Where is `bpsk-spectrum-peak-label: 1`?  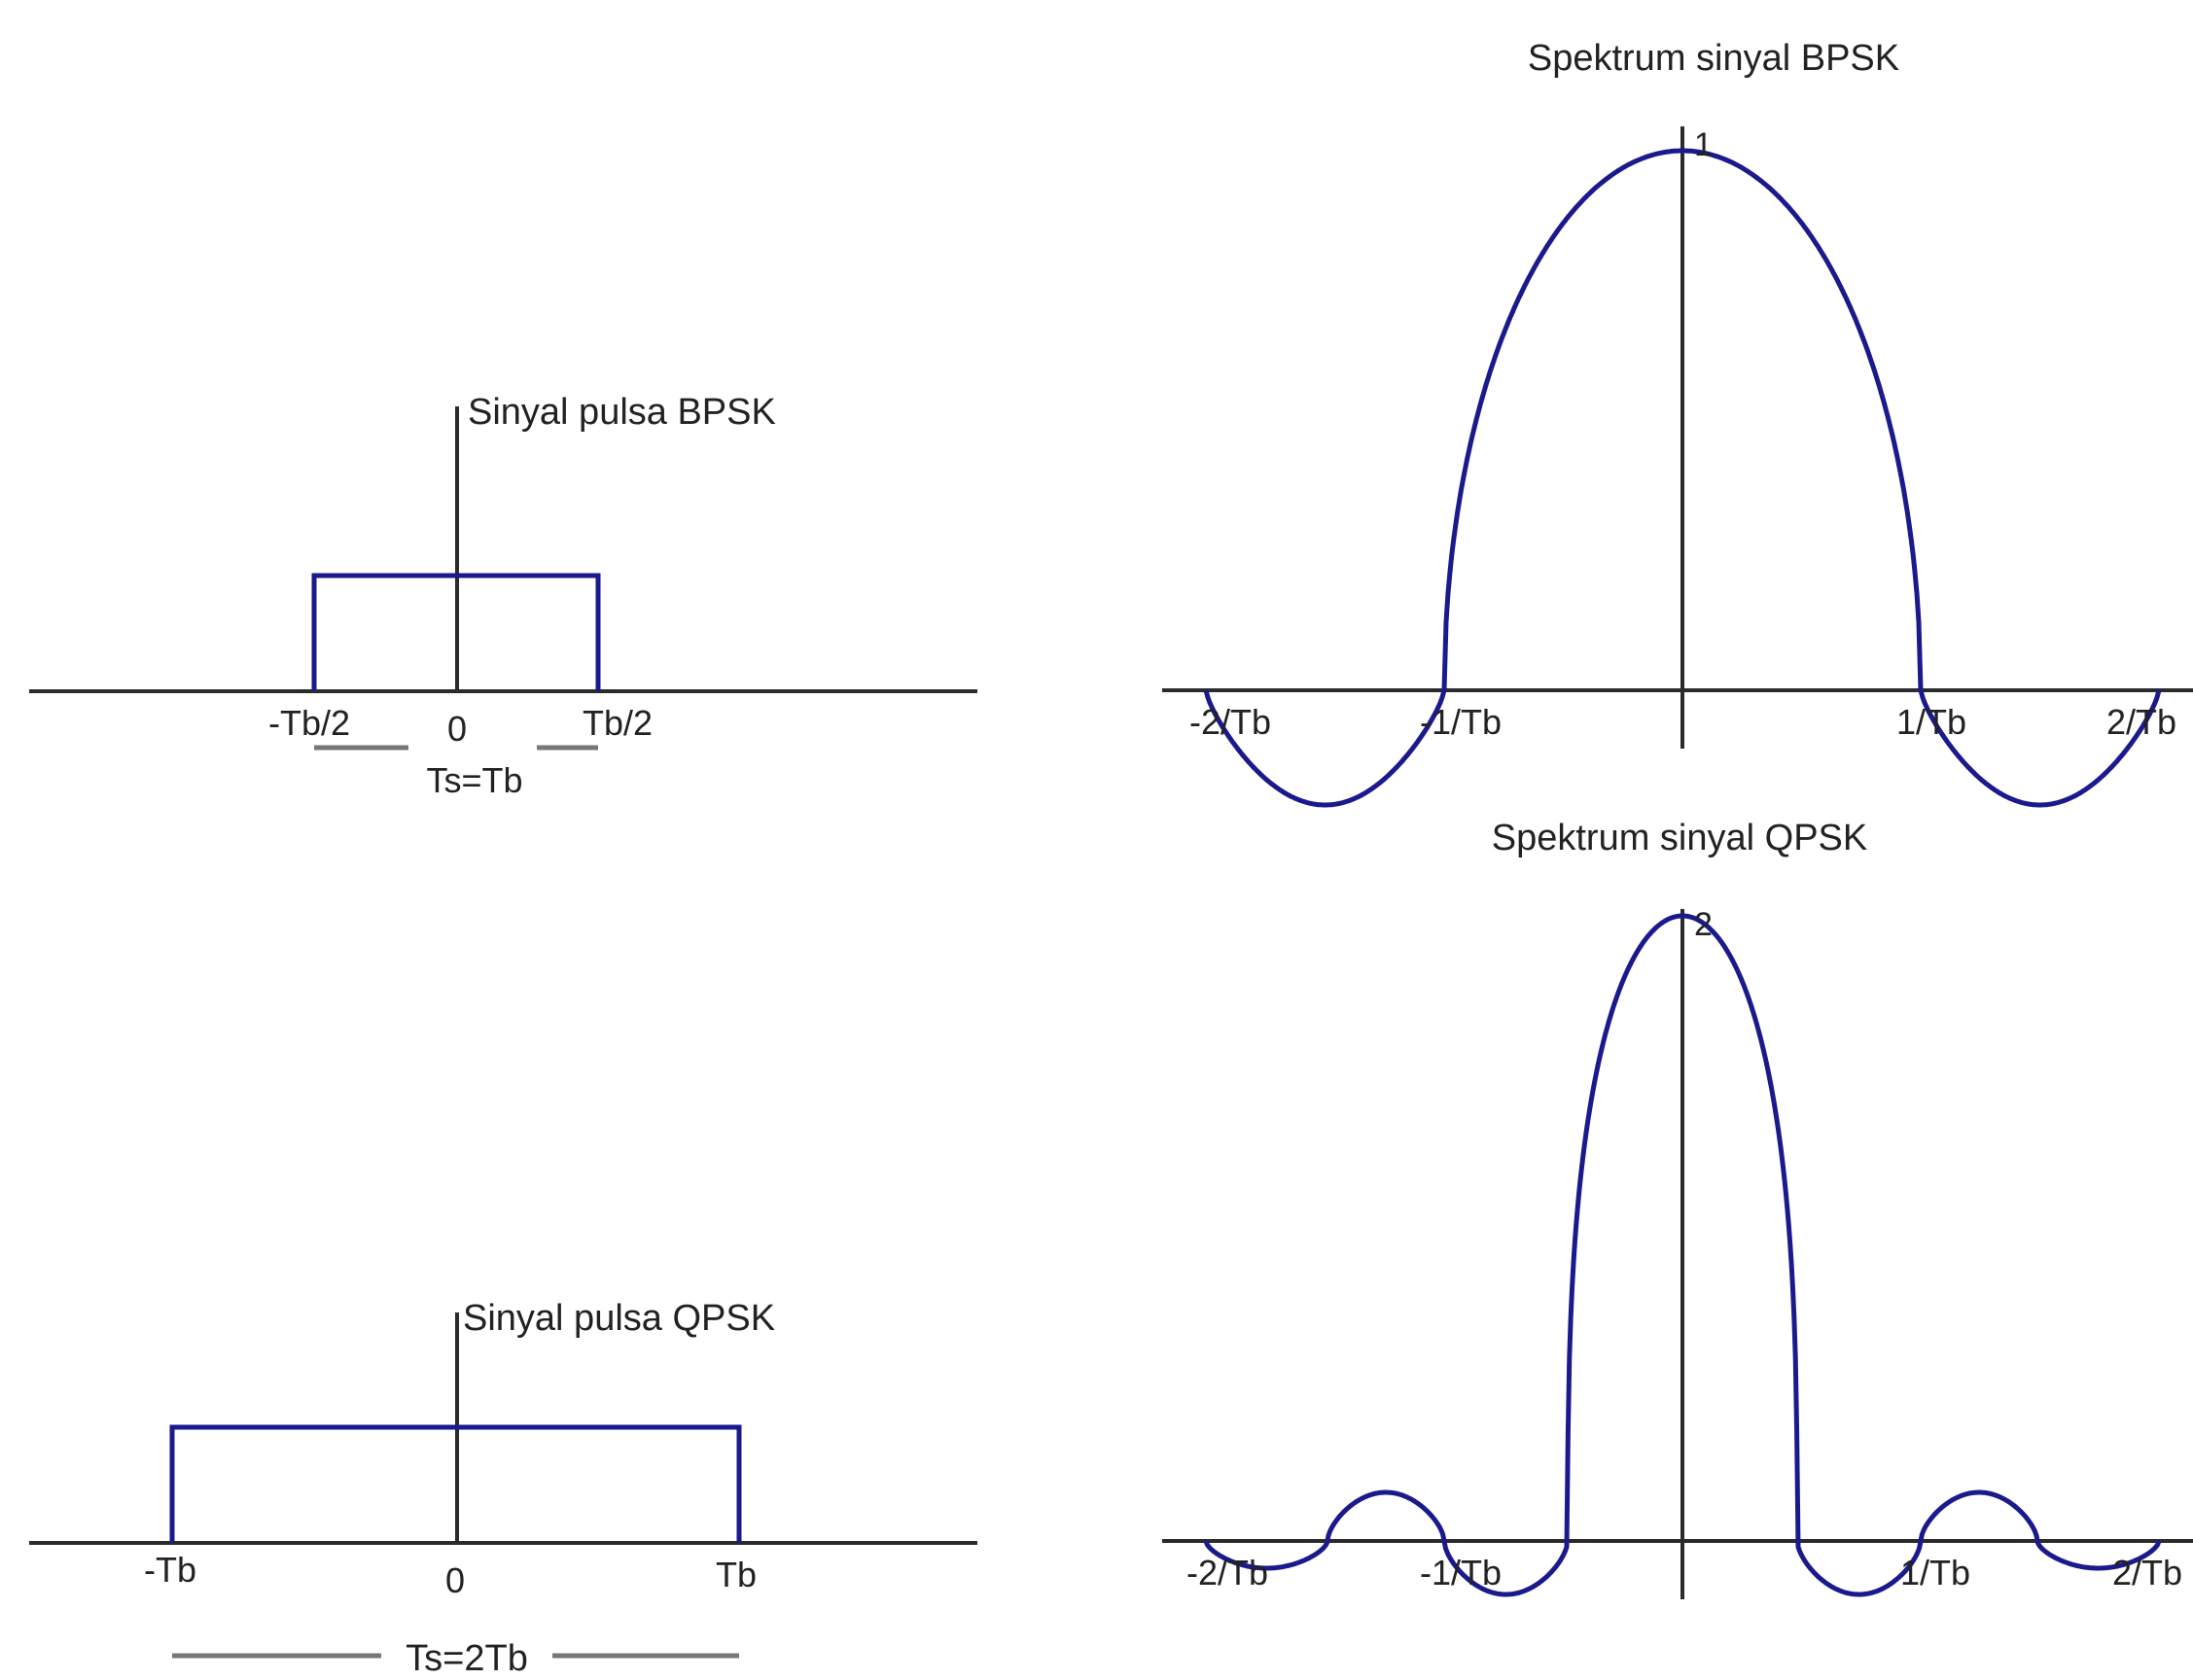 bpsk-spectrum-peak-label: 1 is located at coordinates (1703, 144).